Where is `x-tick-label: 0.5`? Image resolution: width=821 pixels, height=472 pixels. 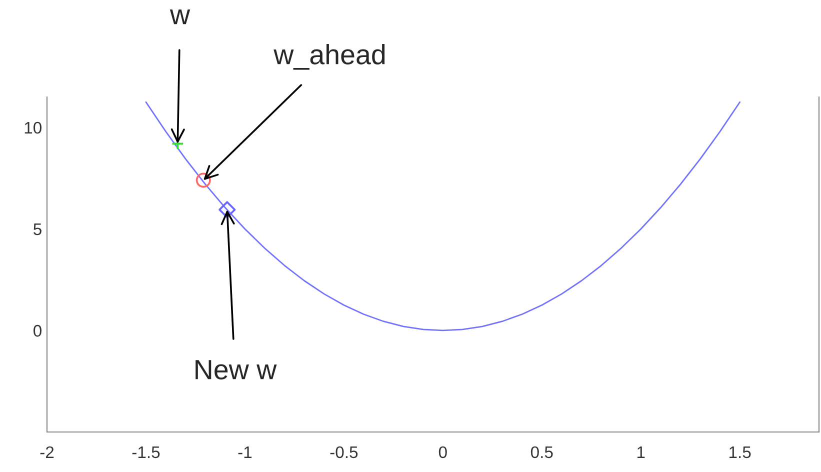
x-tick-label: 0.5 is located at coordinates (541, 452).